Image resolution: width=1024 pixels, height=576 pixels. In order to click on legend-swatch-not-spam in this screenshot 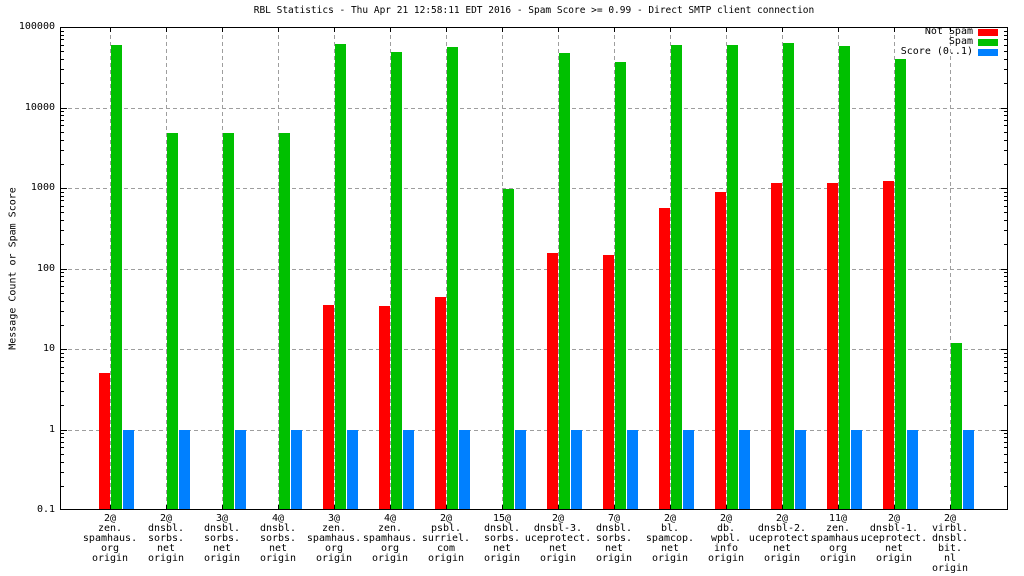, I will do `click(988, 32)`.